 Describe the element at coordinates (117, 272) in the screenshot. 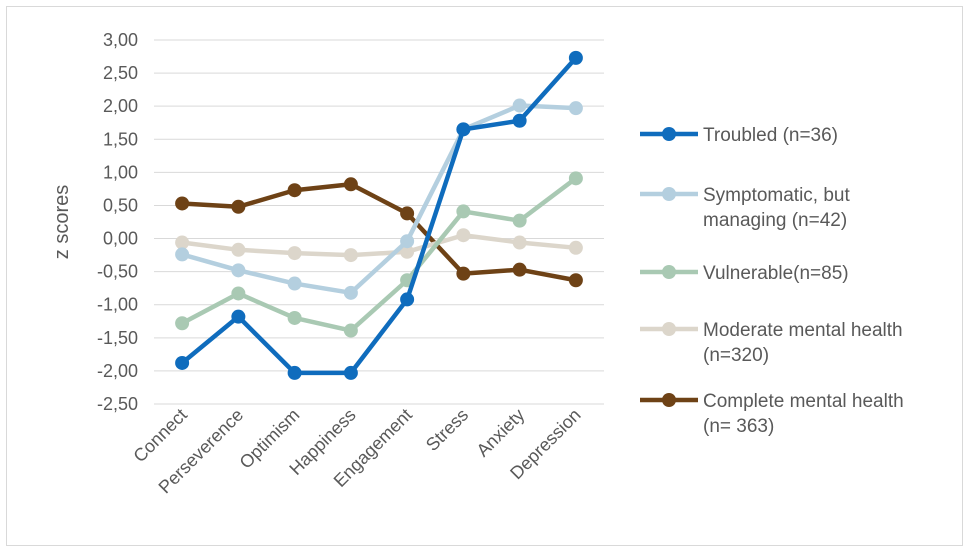

I see `y-tick-label: -0,50` at that location.